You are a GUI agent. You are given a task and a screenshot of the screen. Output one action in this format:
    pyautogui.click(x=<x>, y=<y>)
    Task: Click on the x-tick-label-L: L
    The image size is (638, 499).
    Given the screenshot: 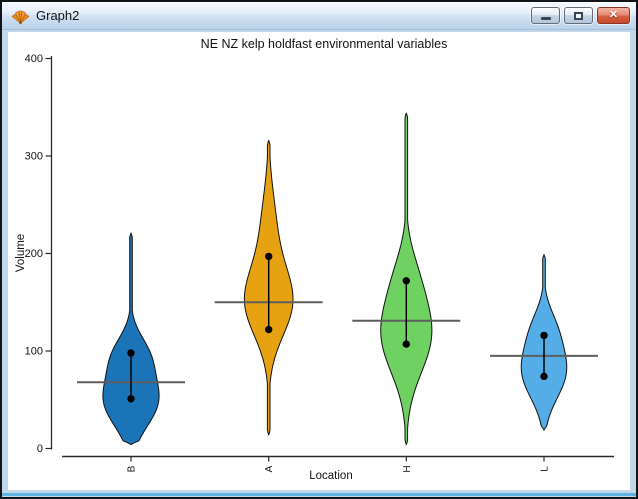 What is the action you would take?
    pyautogui.click(x=545, y=469)
    